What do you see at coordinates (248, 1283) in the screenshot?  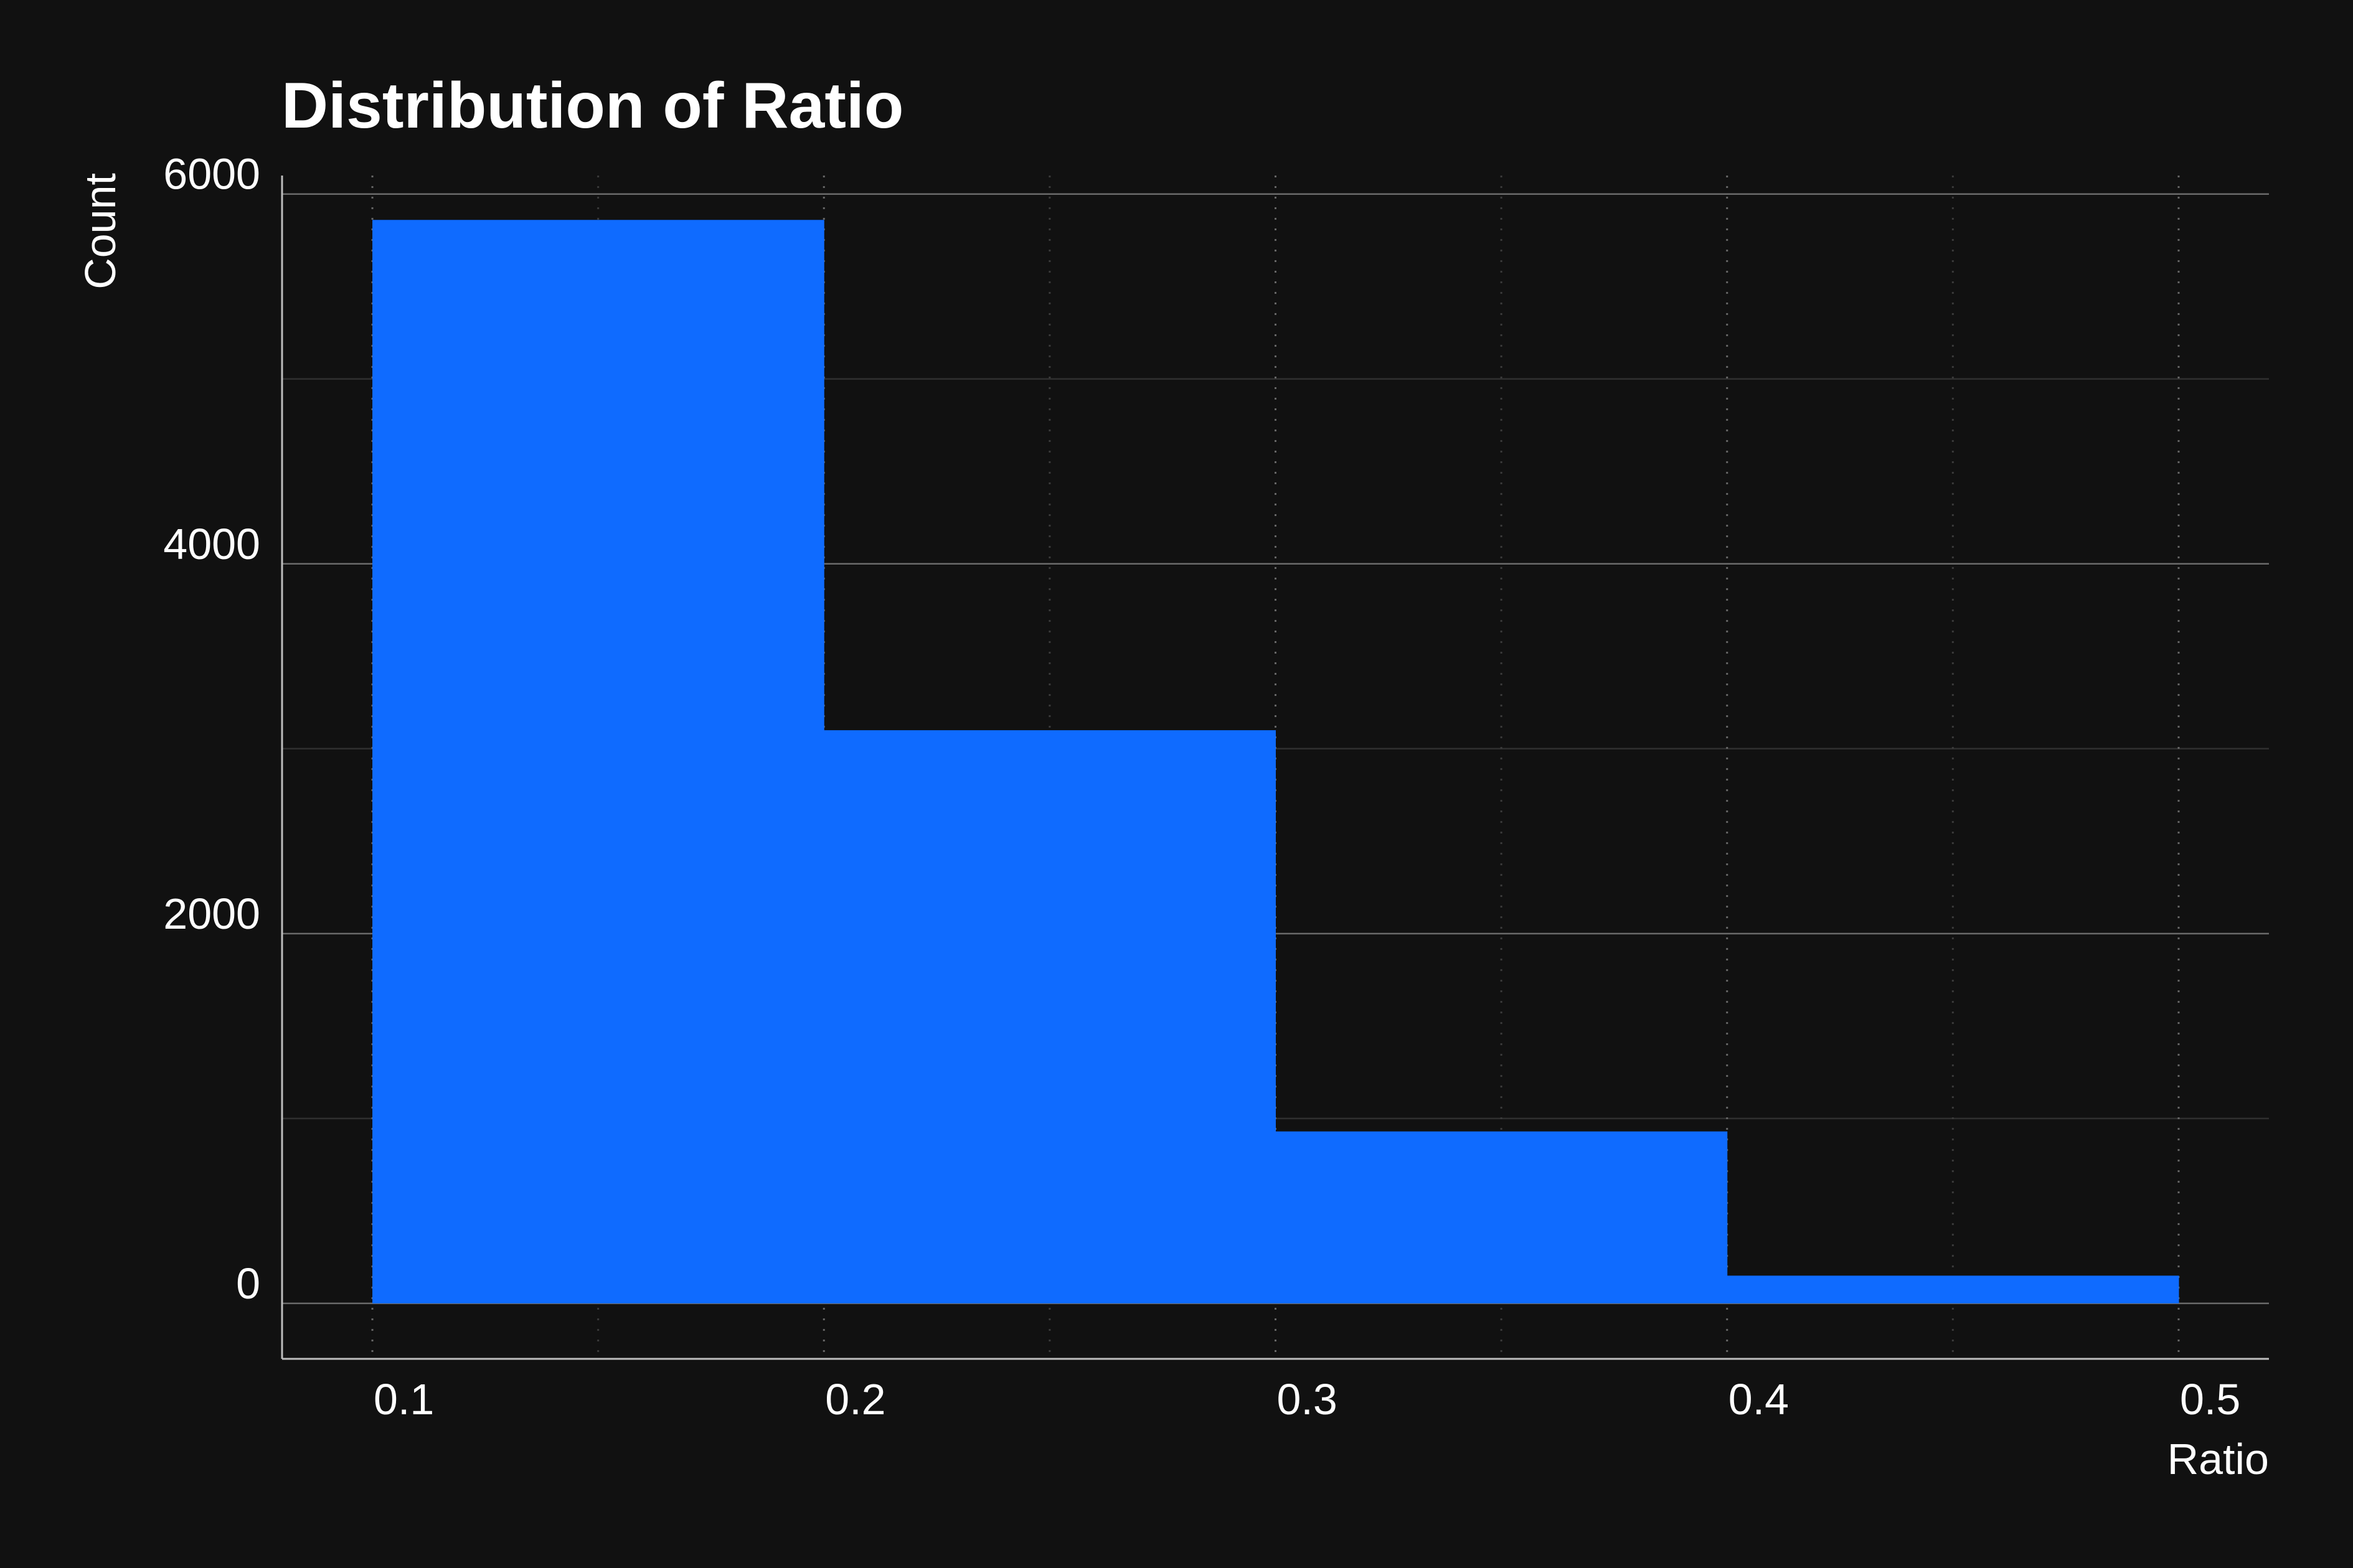 I see `y-tick-label: 0` at bounding box center [248, 1283].